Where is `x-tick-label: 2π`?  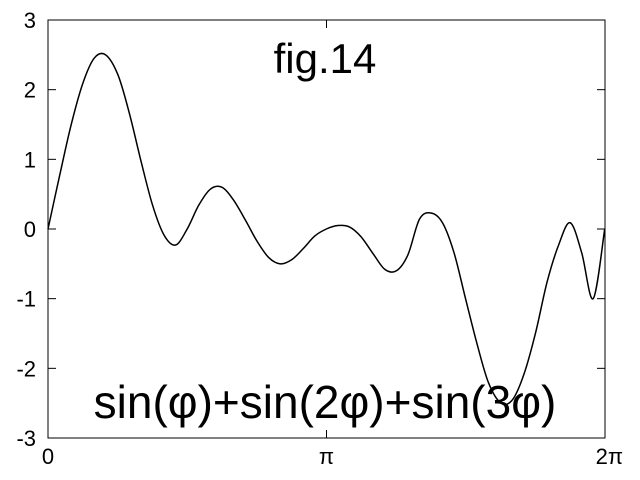
x-tick-label: 2π is located at coordinates (609, 456).